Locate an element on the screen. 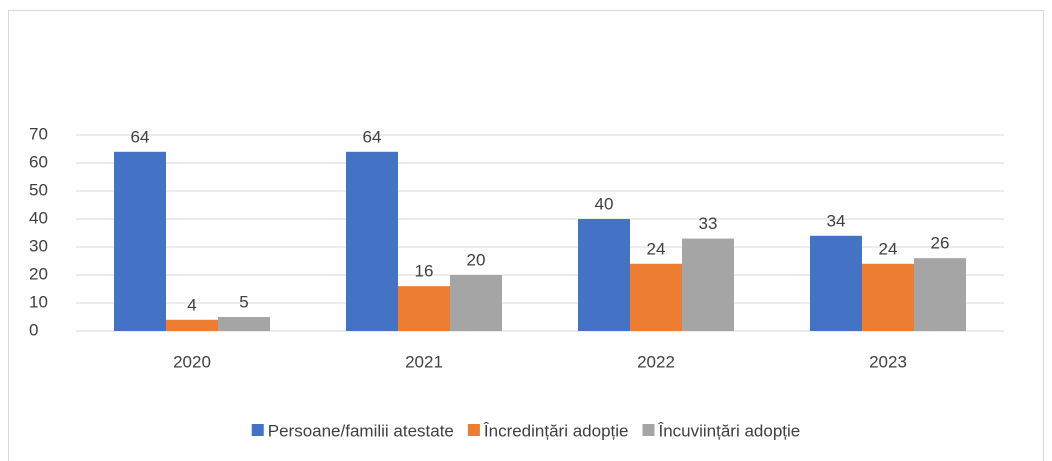  data-label: 16 is located at coordinates (424, 271).